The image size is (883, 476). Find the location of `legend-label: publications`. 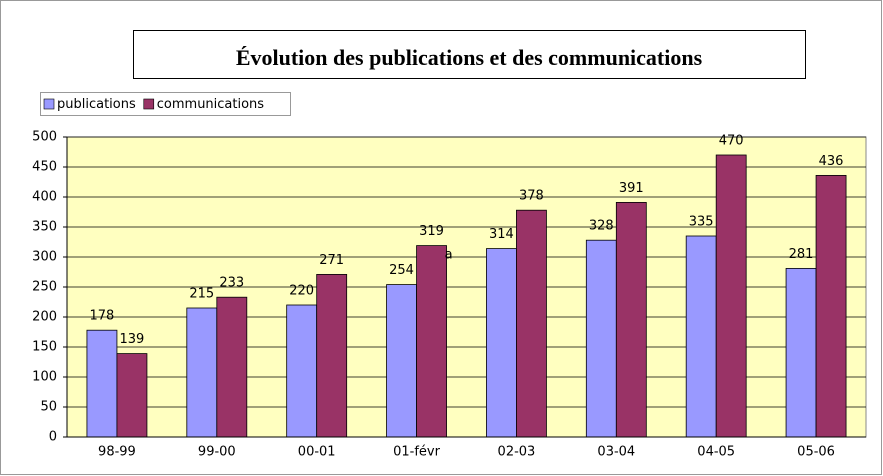

legend-label: publications is located at coordinates (96, 104).